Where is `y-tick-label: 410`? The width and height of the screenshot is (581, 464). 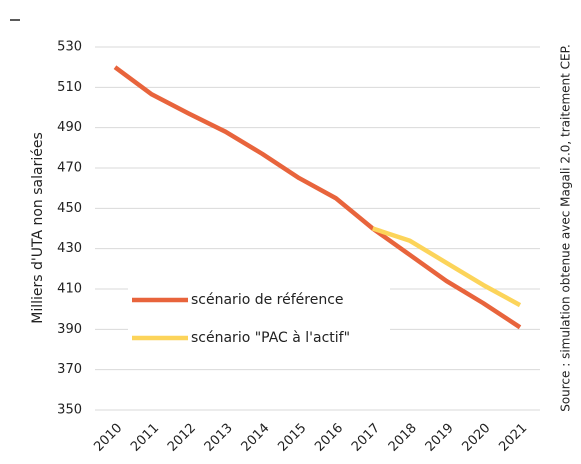
y-tick-label: 410 is located at coordinates (69, 289).